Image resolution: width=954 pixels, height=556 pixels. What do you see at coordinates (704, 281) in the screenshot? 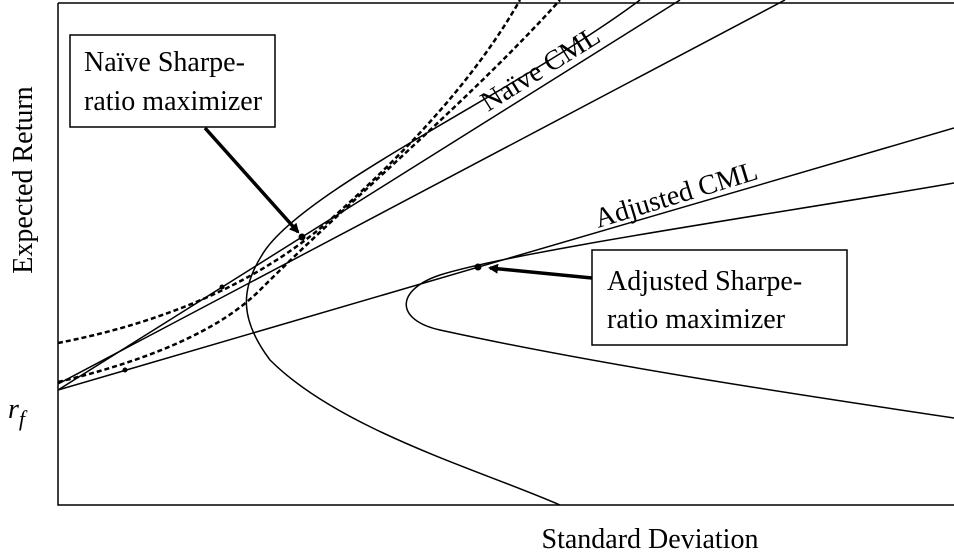
I see `callout-text: Adjusted Sharpe-` at bounding box center [704, 281].